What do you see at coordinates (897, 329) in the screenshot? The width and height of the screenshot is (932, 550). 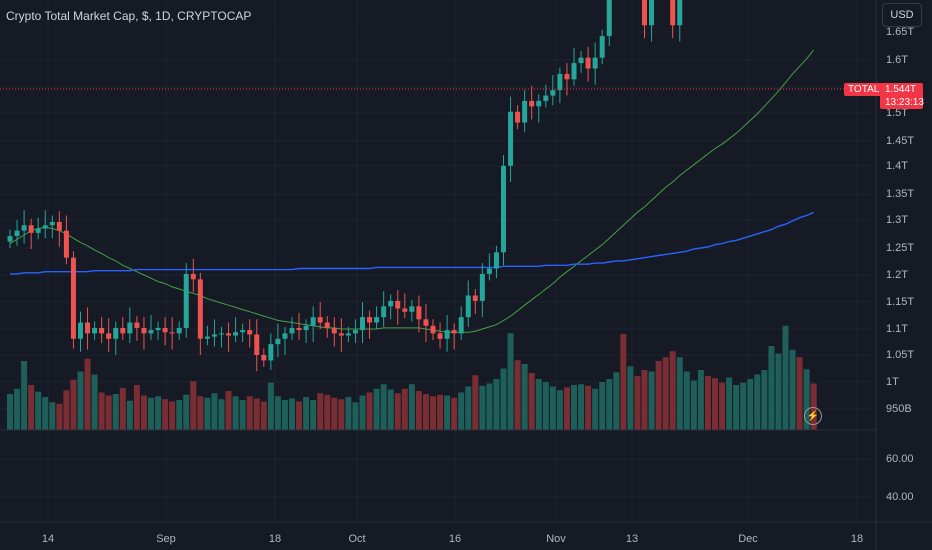 I see `price-axis-label: 1.1T` at bounding box center [897, 329].